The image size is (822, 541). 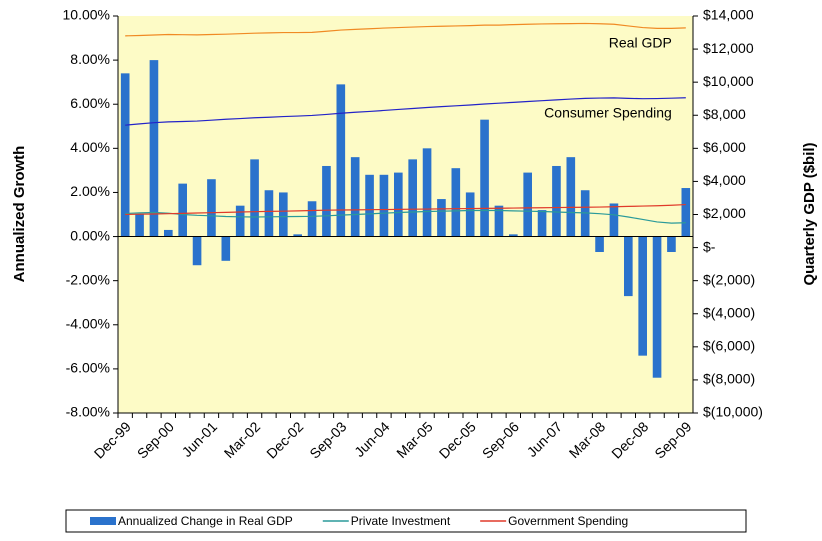 I want to click on y2-axis-title: Quarterly GDP ($bil), so click(x=809, y=213).